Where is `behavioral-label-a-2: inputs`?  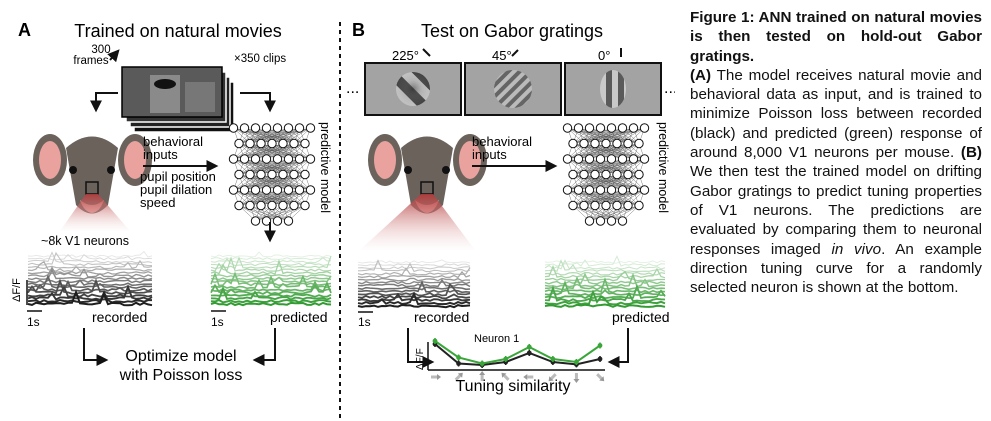
behavioral-label-a-2: inputs is located at coordinates (160, 154).